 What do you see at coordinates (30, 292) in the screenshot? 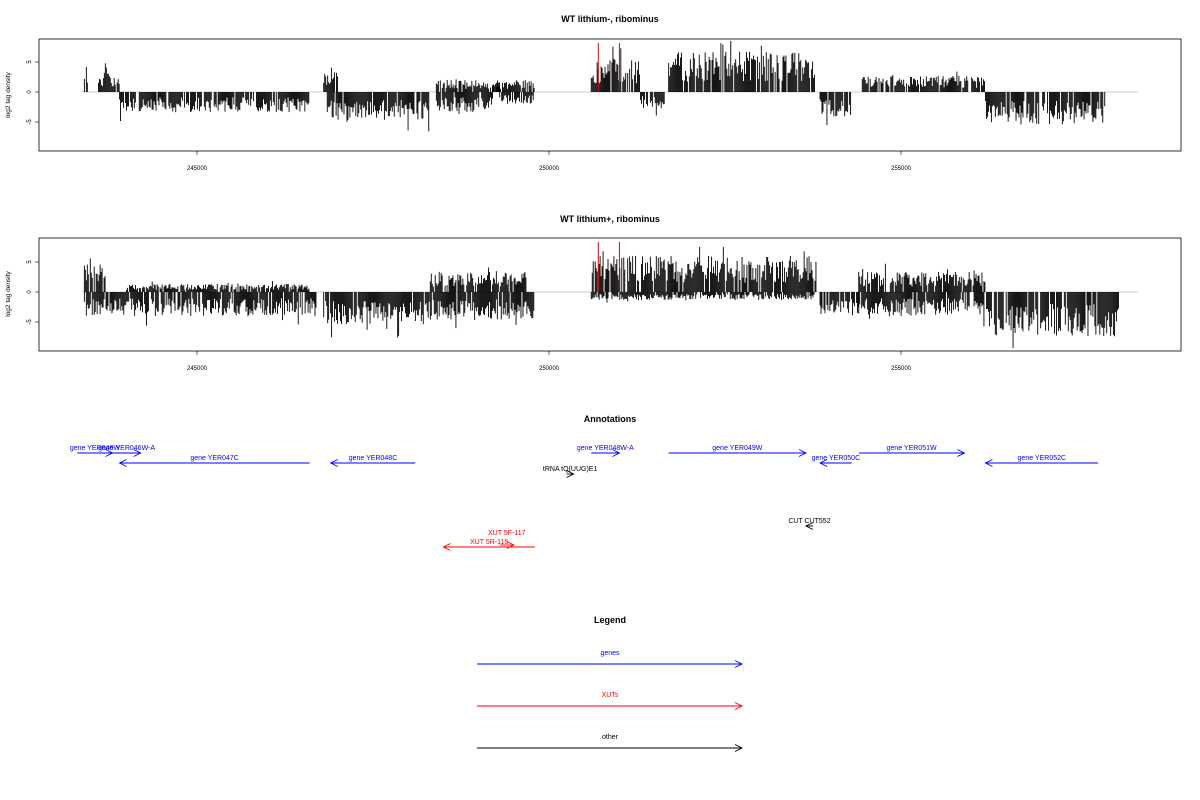
I see `panel2-ytick-label: 0` at bounding box center [30, 292].